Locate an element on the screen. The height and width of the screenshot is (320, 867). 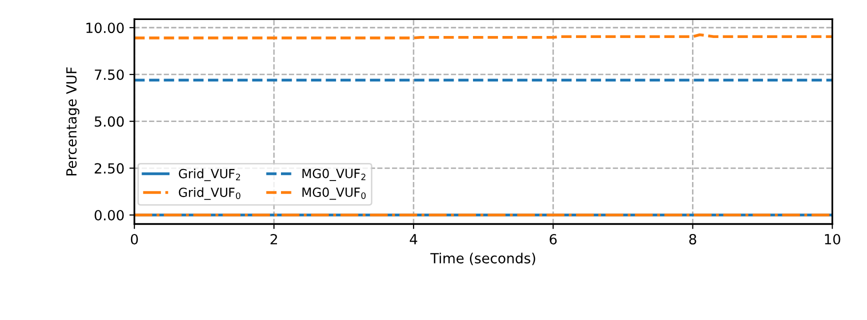
x-tick-label: 2 is located at coordinates (273, 239).